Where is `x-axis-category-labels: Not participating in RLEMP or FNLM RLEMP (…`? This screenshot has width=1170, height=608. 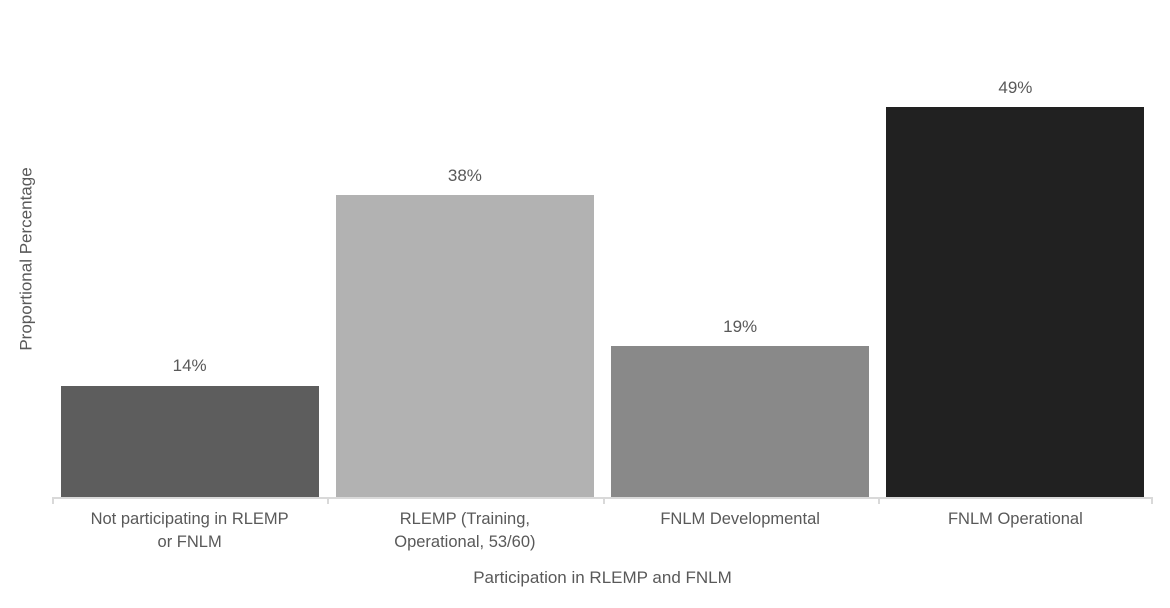
x-axis-category-labels: Not participating in RLEMP or FNLM RLEMP (… is located at coordinates (602, 531).